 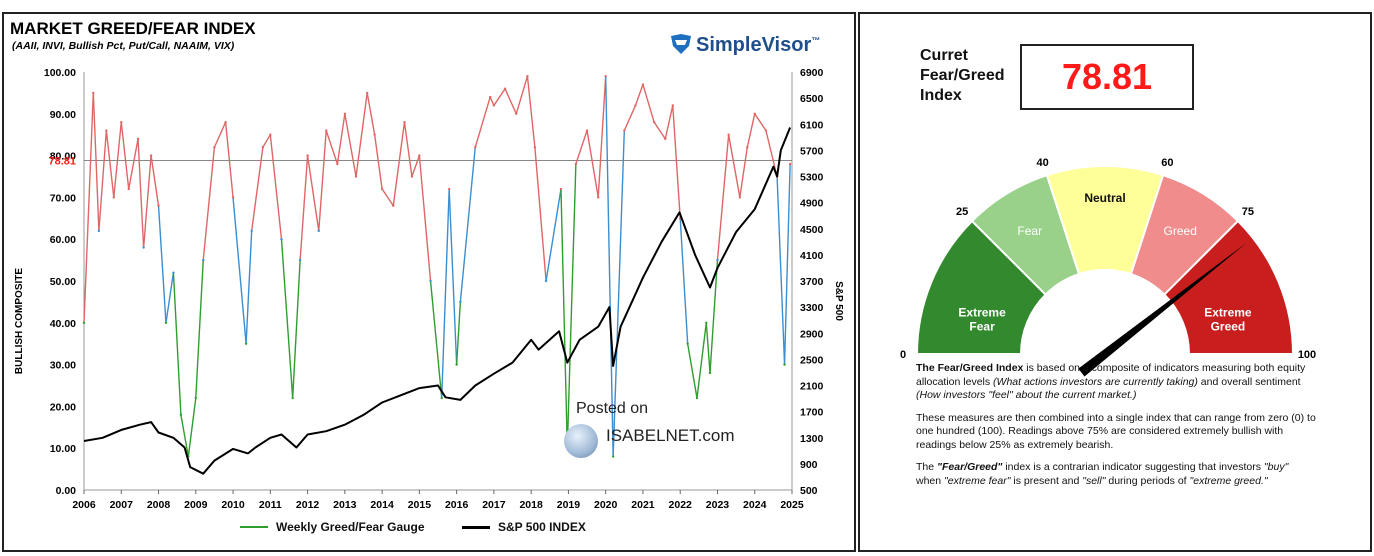 I want to click on y2-tick-label: 6100, so click(x=812, y=125).